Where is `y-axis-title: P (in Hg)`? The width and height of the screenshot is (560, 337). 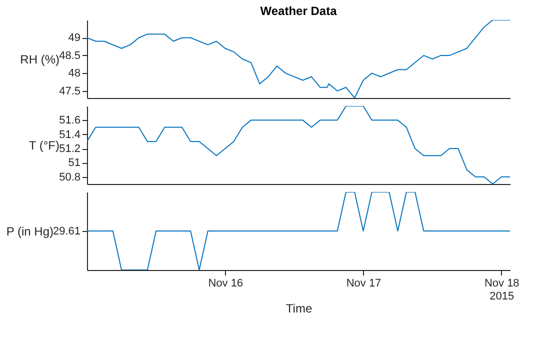 y-axis-title: P (in Hg) is located at coordinates (30, 231).